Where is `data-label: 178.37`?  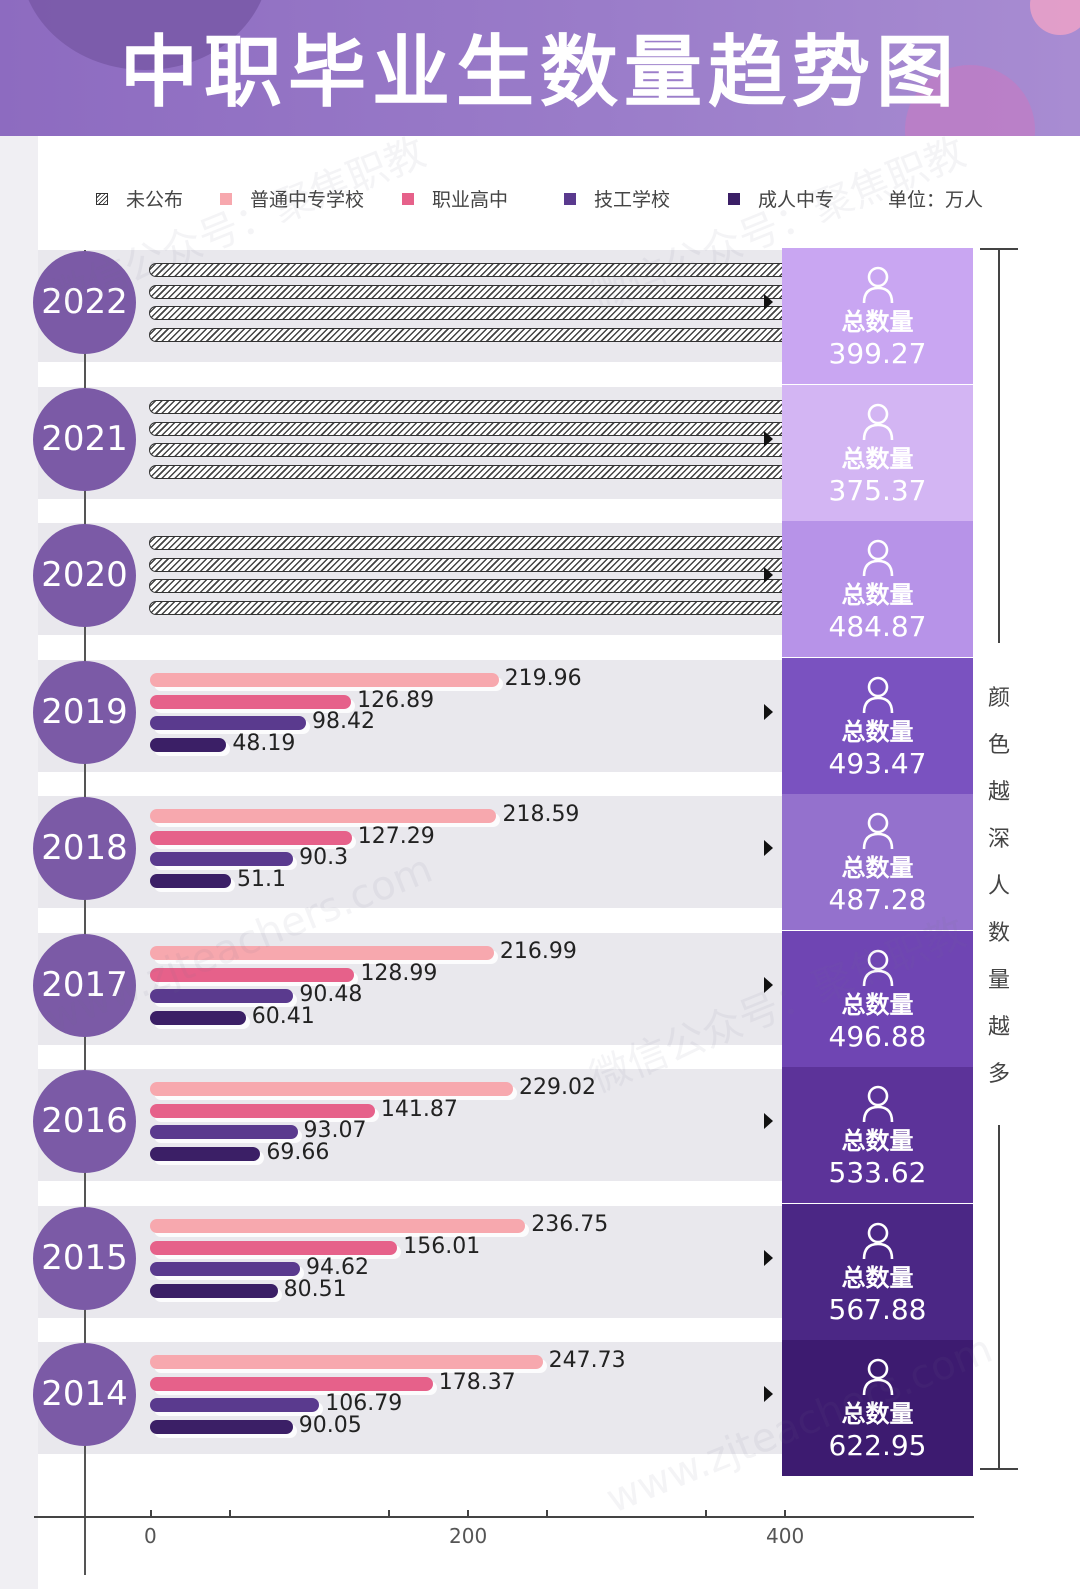 data-label: 178.37 is located at coordinates (477, 1382).